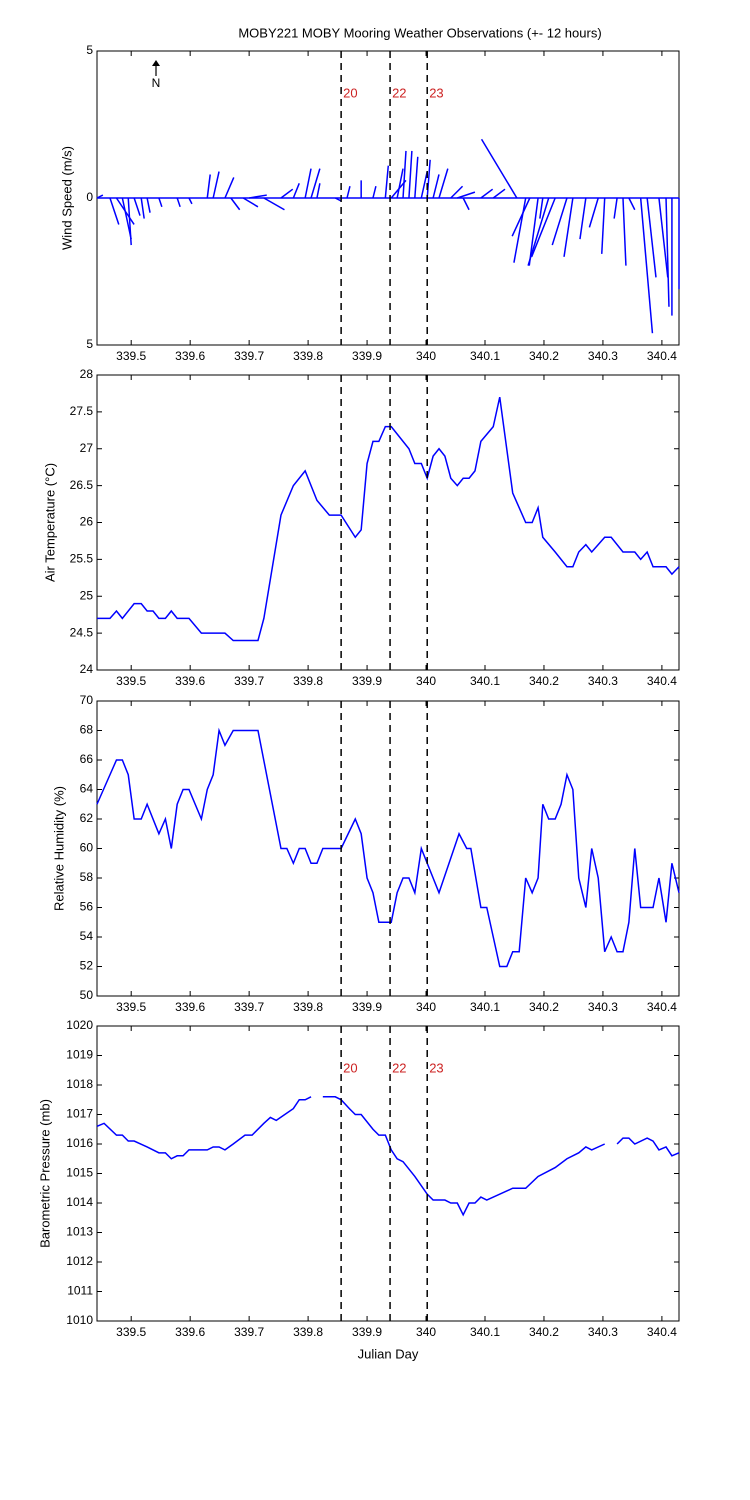 The image size is (750, 1500). What do you see at coordinates (662, 681) in the screenshot?
I see `x-tick-label: 340.4` at bounding box center [662, 681].